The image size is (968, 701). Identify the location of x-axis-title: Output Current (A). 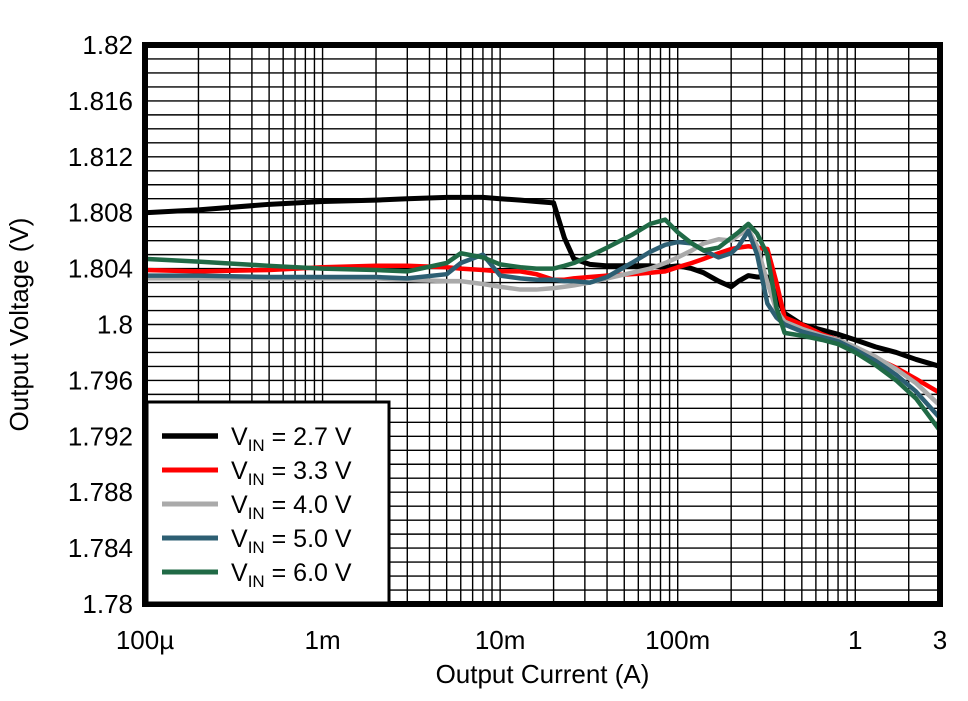
(543, 674).